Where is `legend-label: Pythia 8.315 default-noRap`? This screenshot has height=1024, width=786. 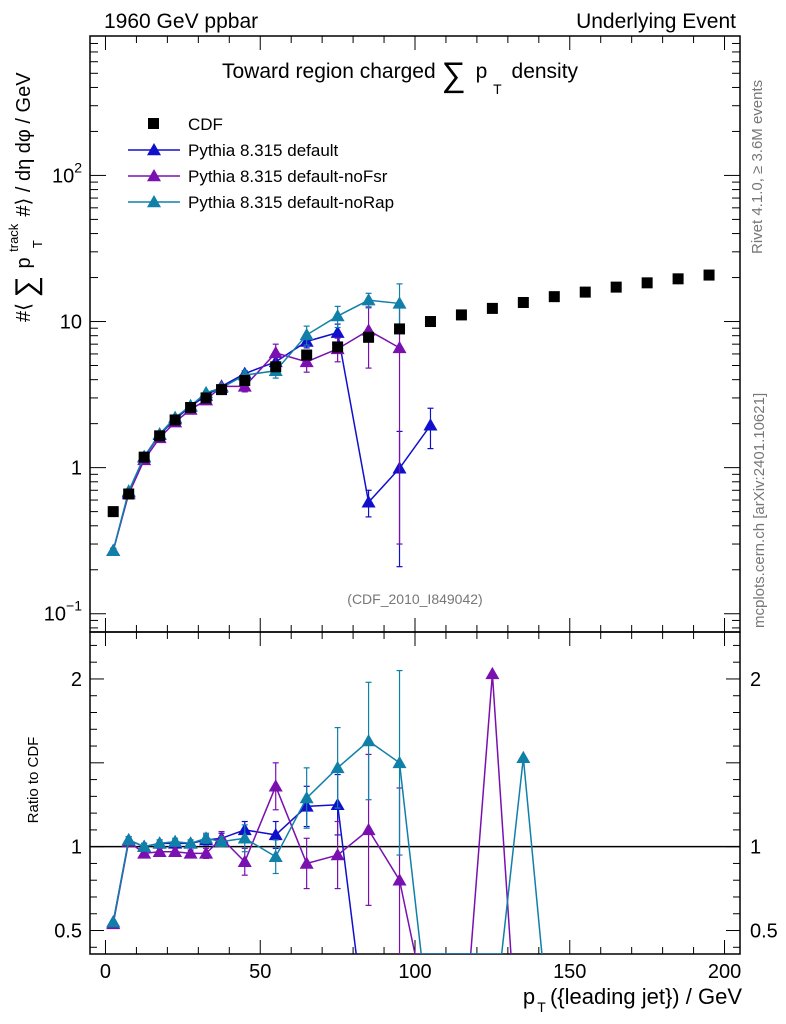 legend-label: Pythia 8.315 default-noRap is located at coordinates (291, 202).